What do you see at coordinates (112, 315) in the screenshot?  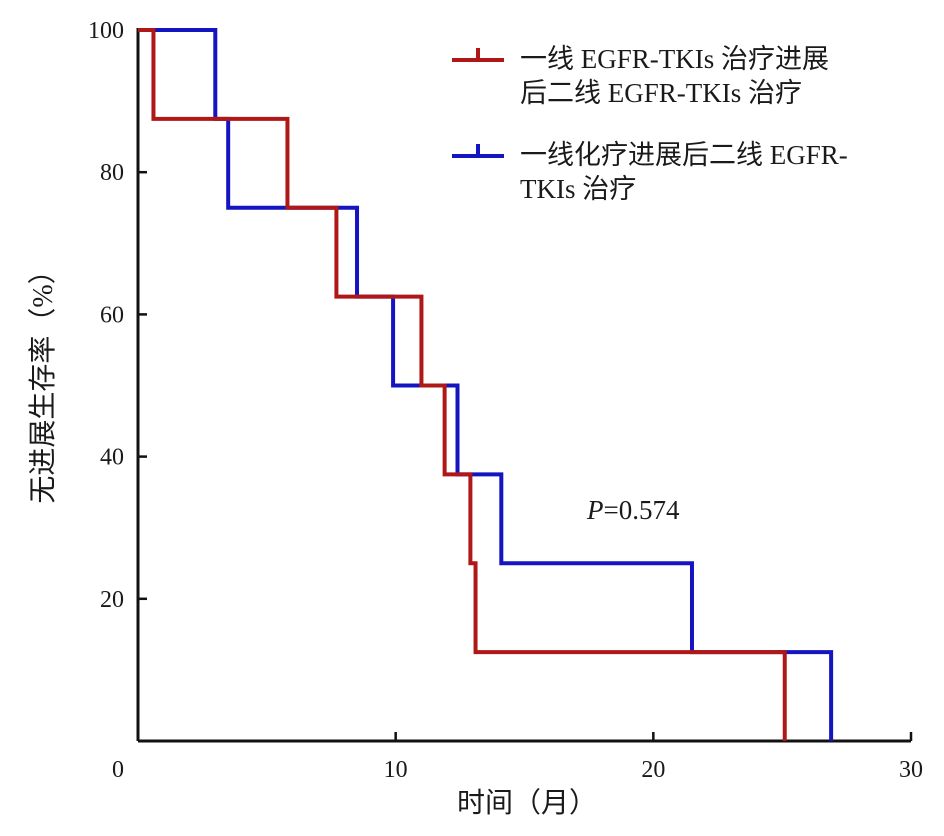 I see `y-tick-label: 60` at bounding box center [112, 315].